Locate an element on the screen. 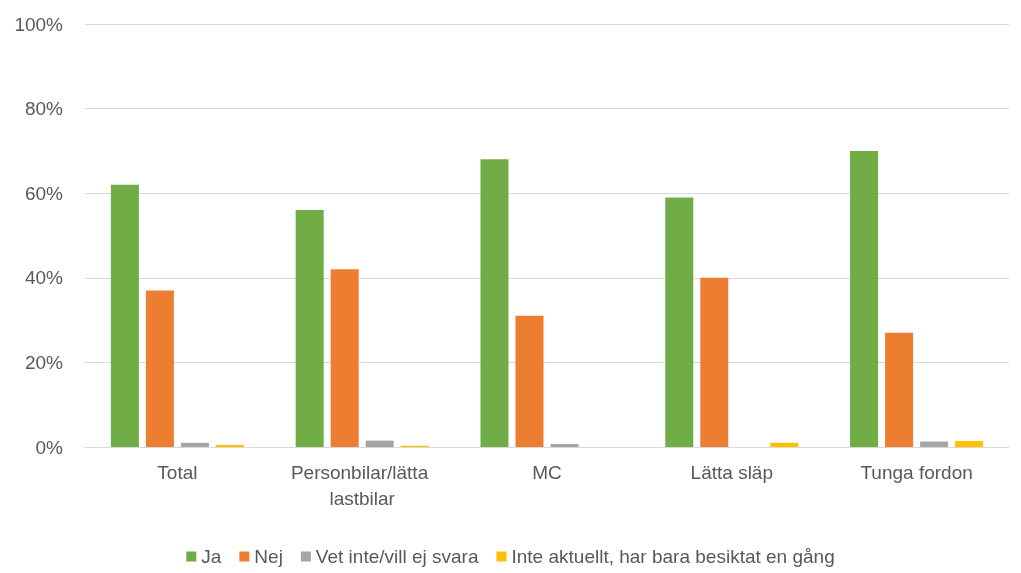  y-tick-label: 20% is located at coordinates (44, 362).